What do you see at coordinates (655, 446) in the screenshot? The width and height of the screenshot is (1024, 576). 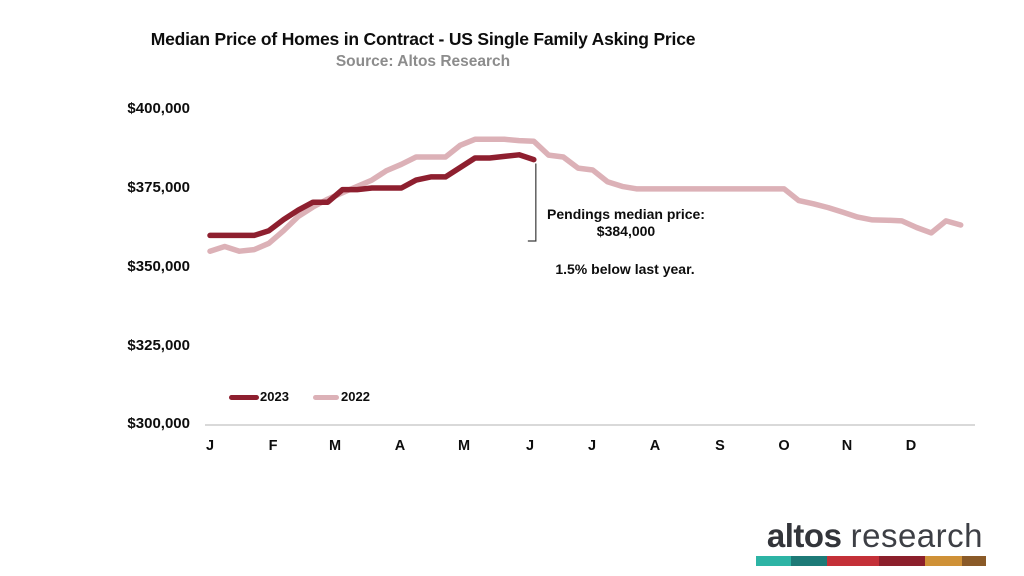 I see `x-axis-label-aug: A` at bounding box center [655, 446].